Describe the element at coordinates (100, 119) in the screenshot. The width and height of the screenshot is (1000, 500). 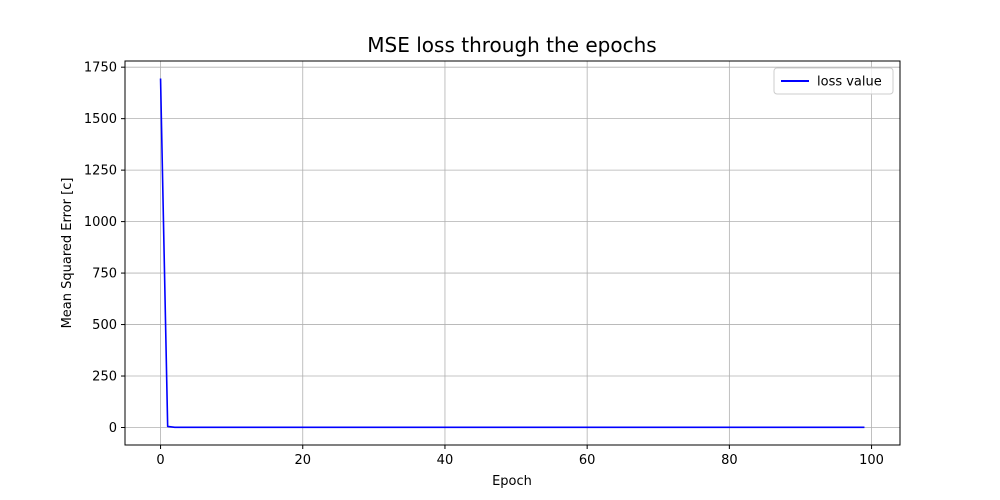
I see `y-tick-label: 1500` at that location.